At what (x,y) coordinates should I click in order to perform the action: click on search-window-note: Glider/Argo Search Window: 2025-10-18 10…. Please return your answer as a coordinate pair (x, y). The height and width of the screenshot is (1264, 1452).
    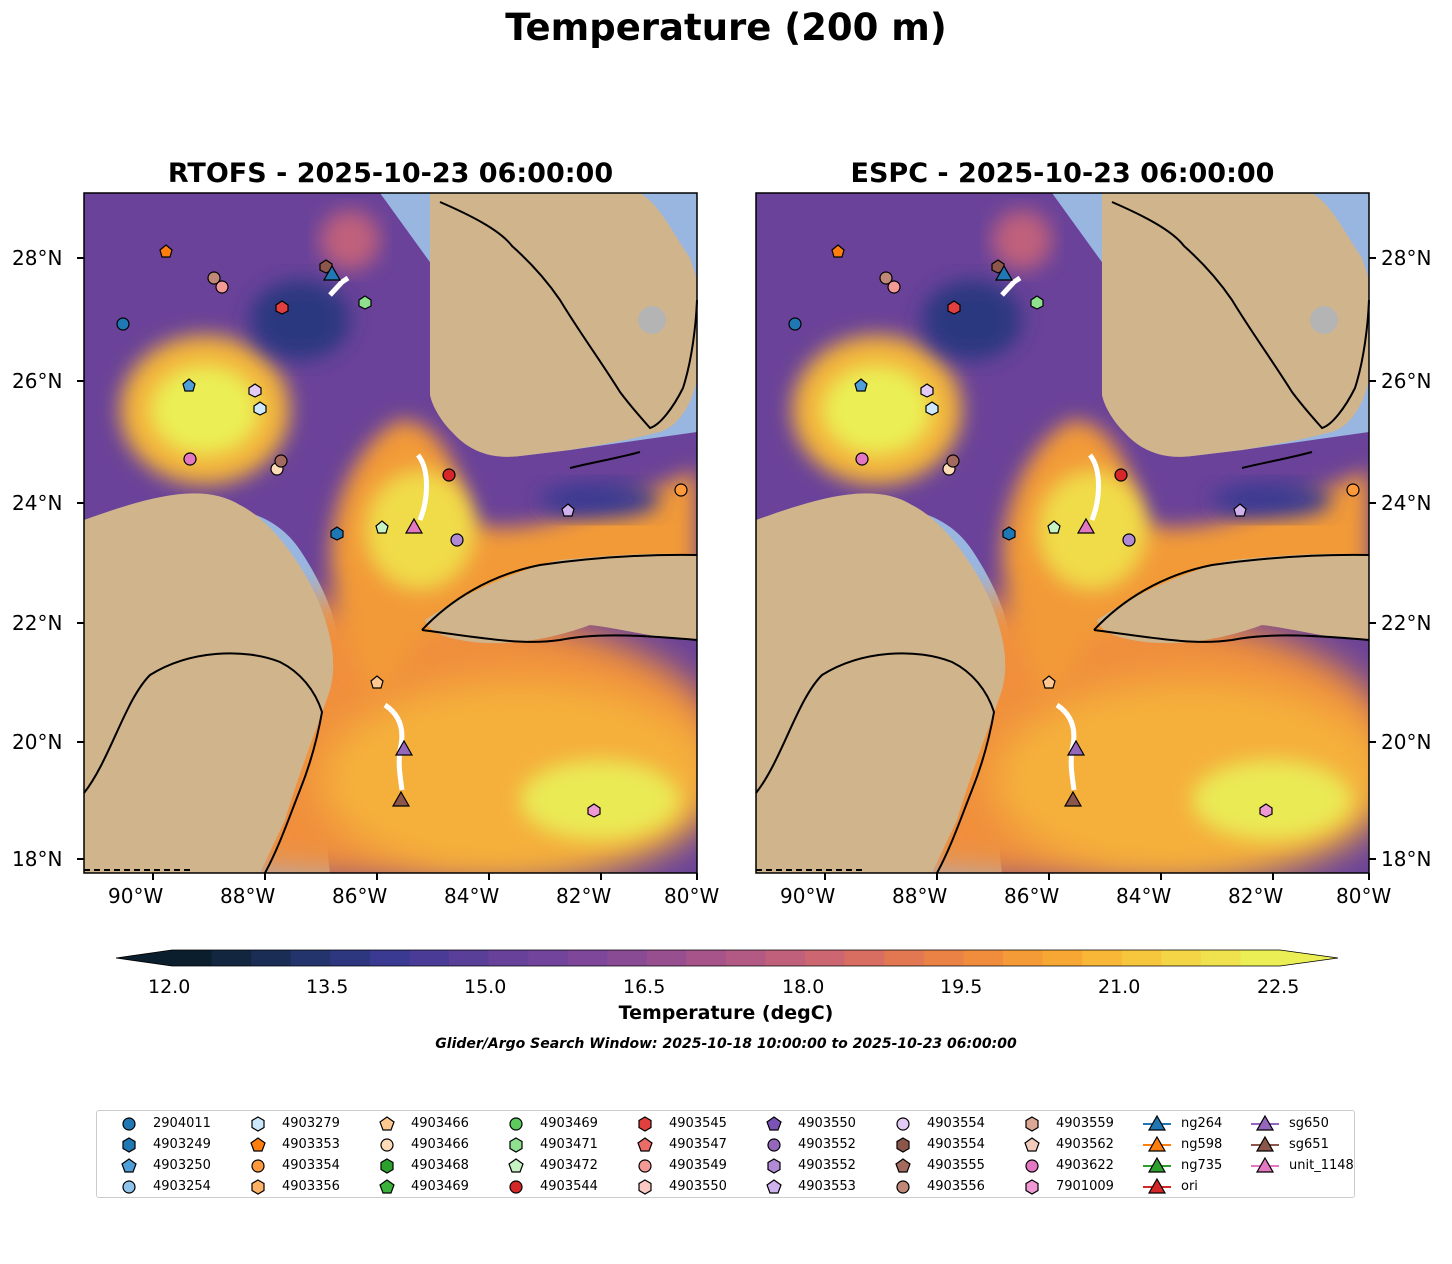
    Looking at the image, I should click on (726, 1044).